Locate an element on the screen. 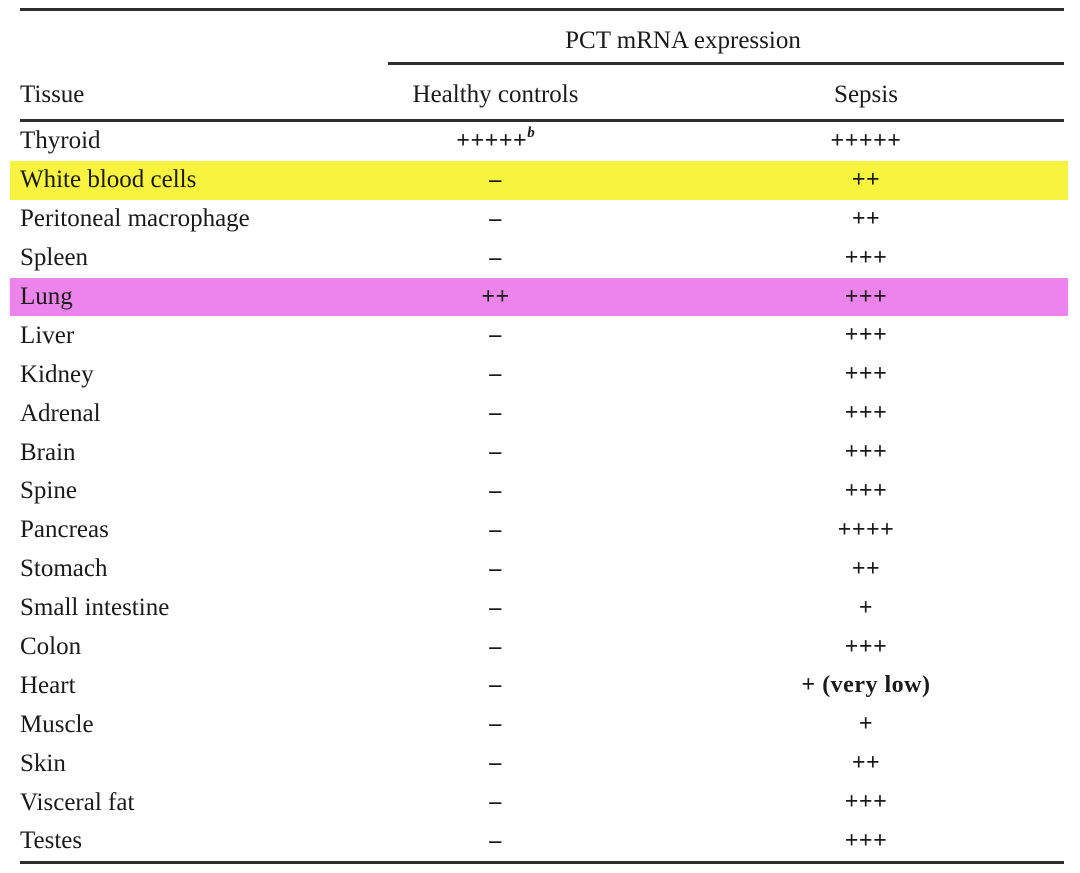 This screenshot has width=1080, height=873. tissue-cell: Spine is located at coordinates (48, 491).